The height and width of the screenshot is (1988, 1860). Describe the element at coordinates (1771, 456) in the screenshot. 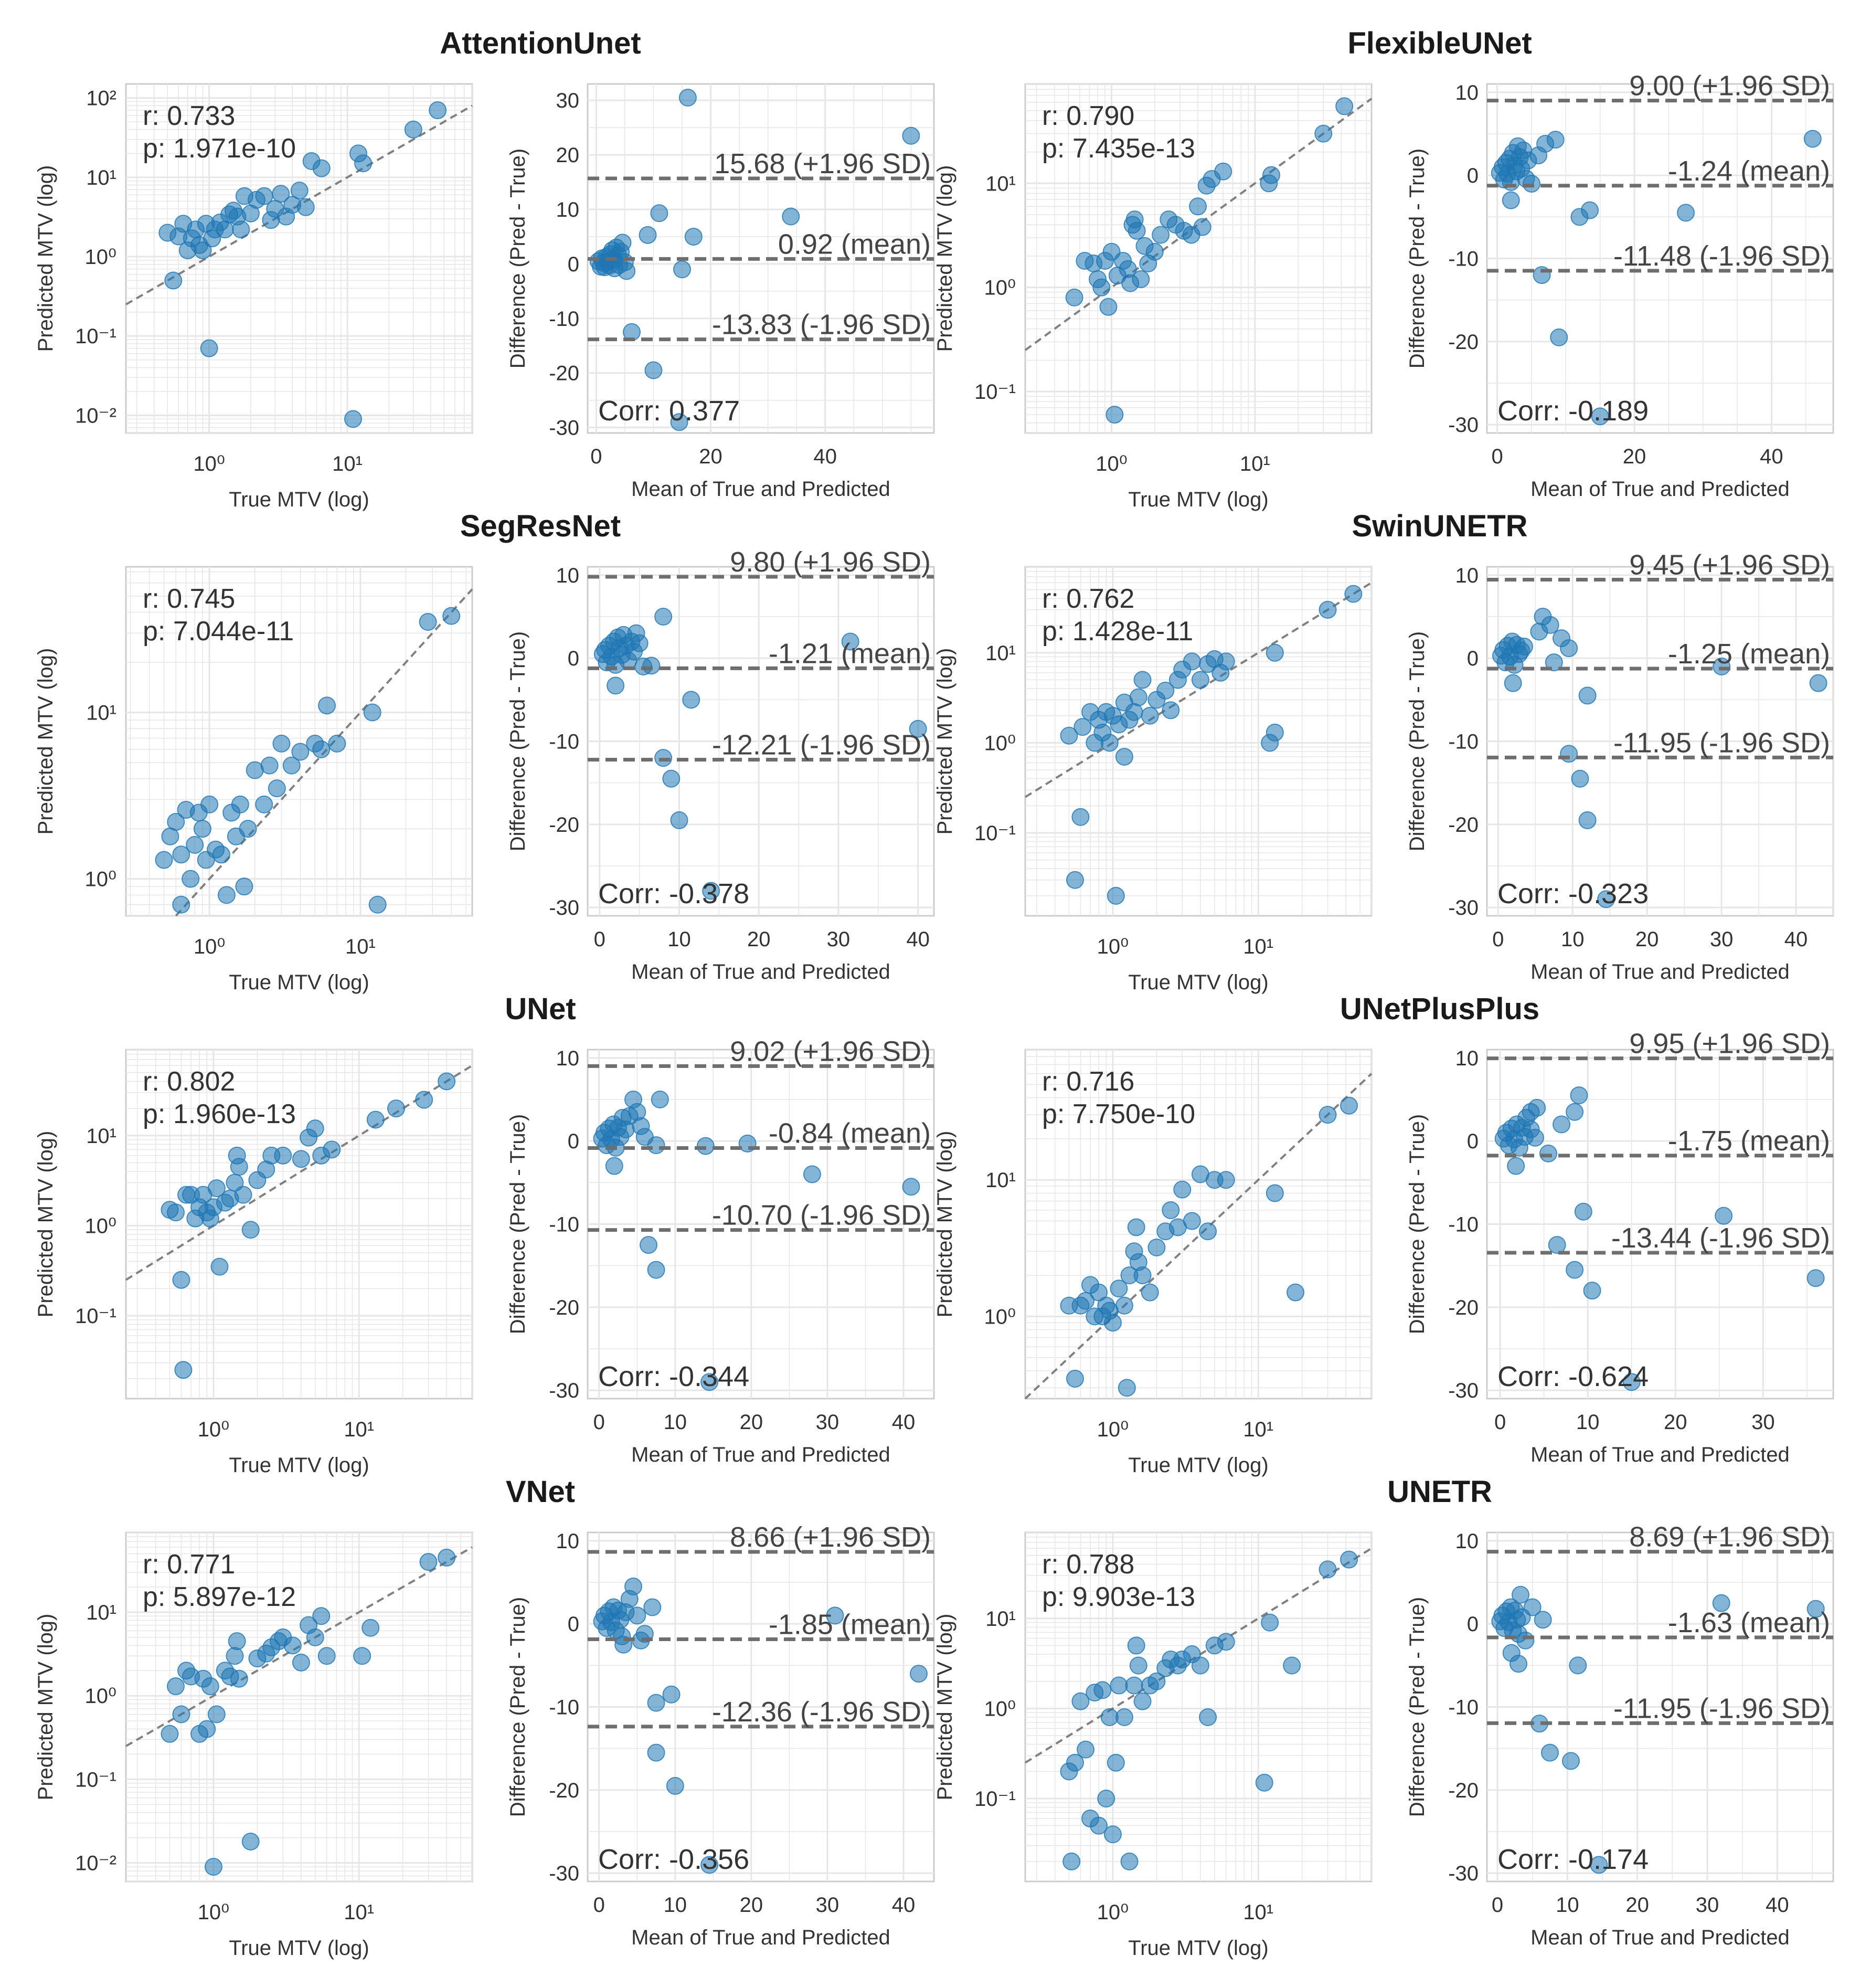

I see `x-tick-label: 40` at that location.